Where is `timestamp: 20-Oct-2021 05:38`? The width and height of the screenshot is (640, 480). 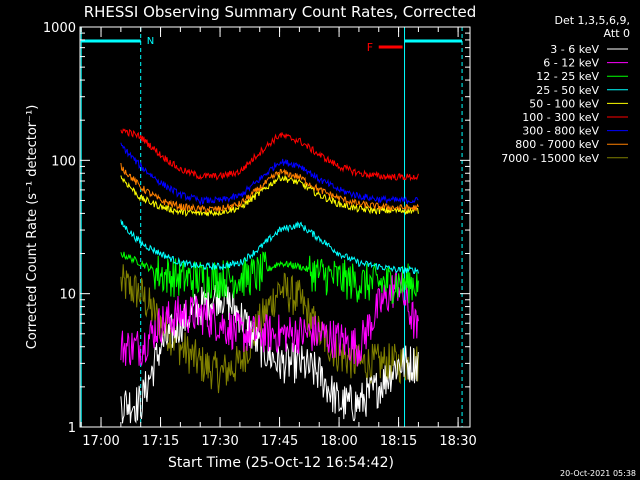 timestamp: 20-Oct-2021 05:38 is located at coordinates (598, 473).